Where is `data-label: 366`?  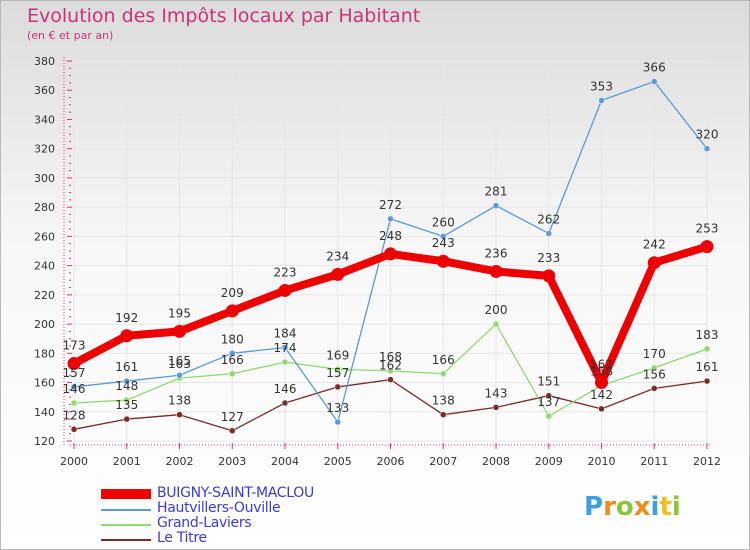 data-label: 366 is located at coordinates (654, 67).